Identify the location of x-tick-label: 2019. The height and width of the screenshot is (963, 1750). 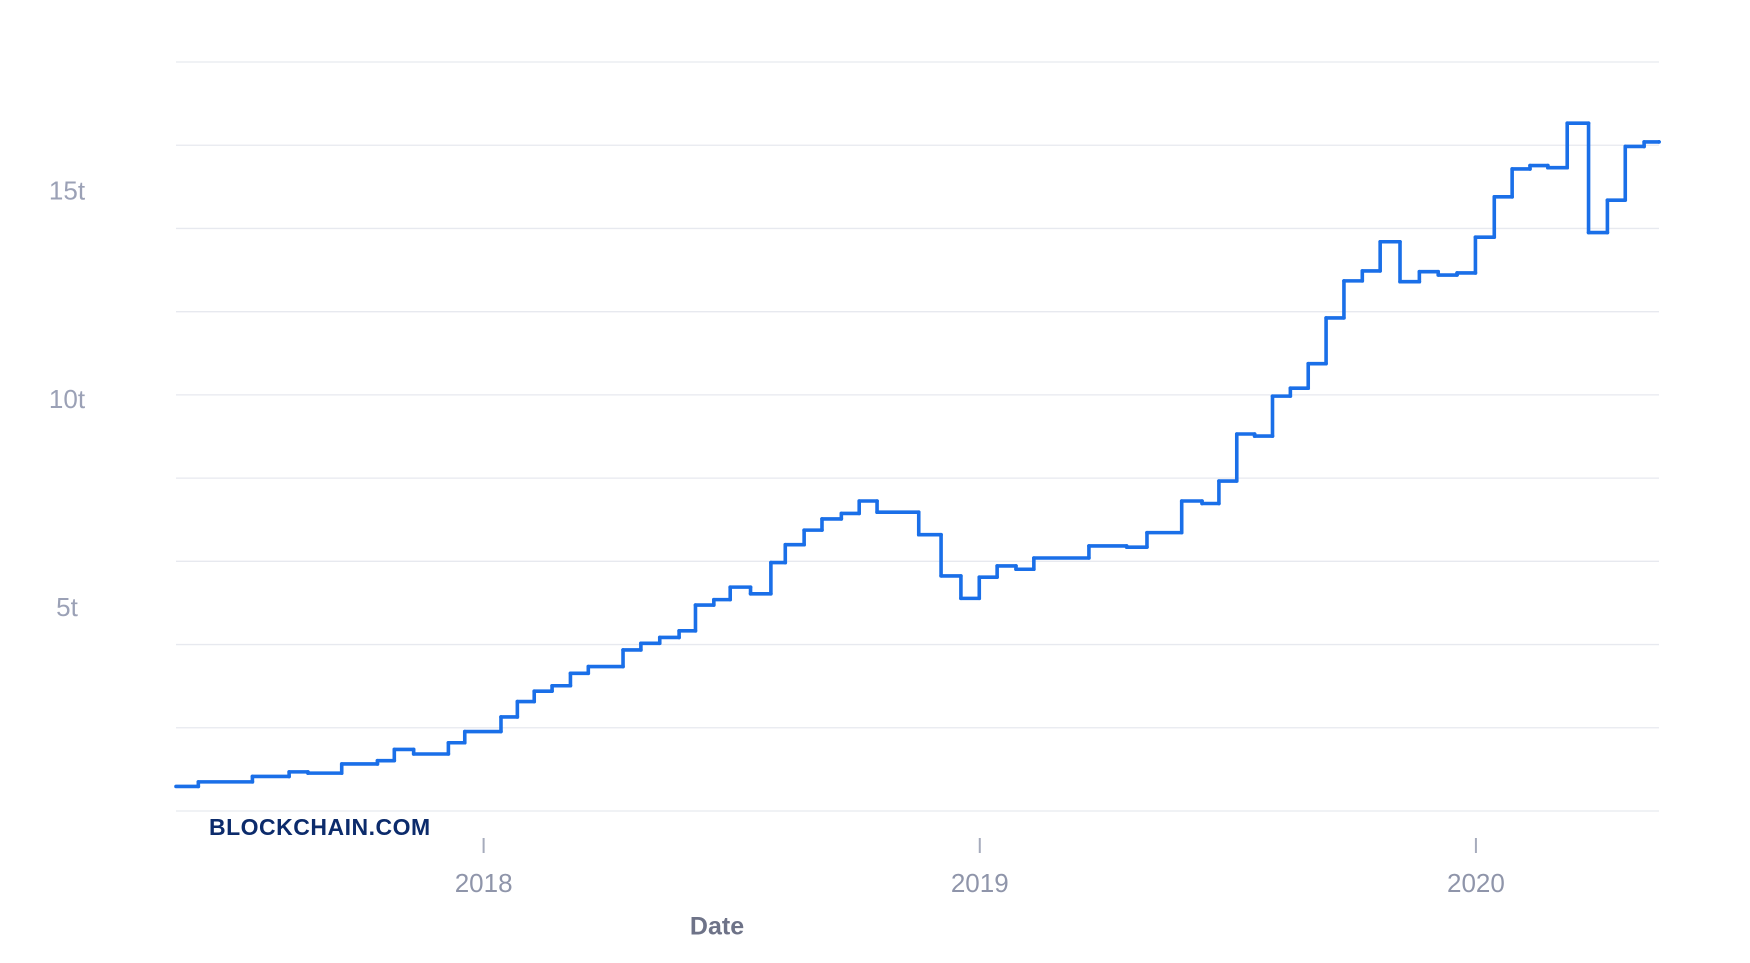
(980, 883).